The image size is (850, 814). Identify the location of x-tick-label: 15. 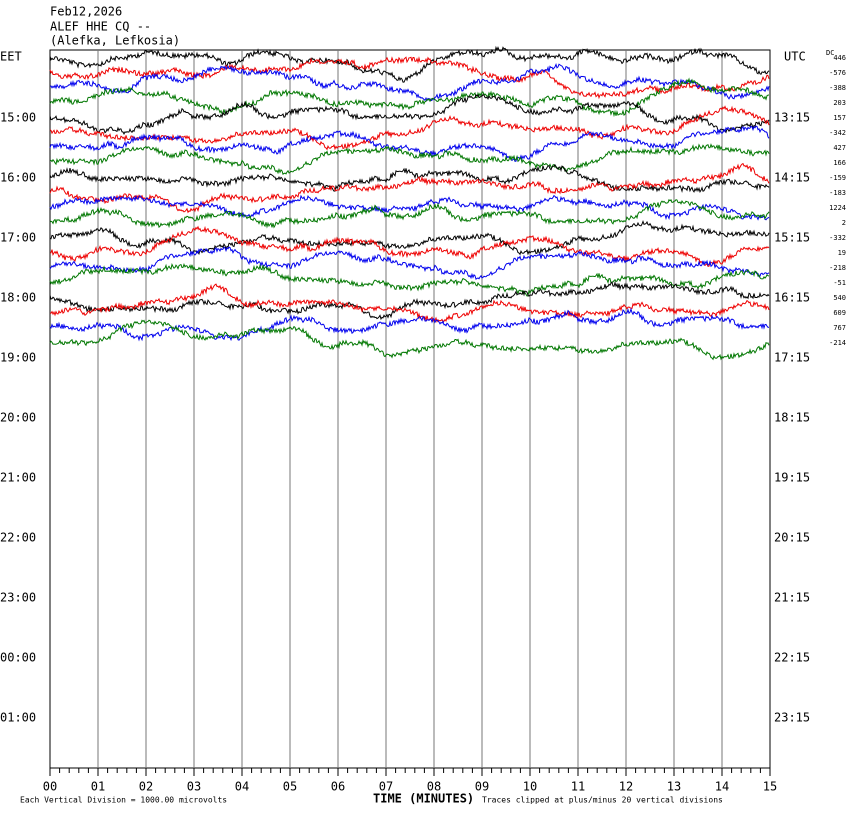
(770, 787).